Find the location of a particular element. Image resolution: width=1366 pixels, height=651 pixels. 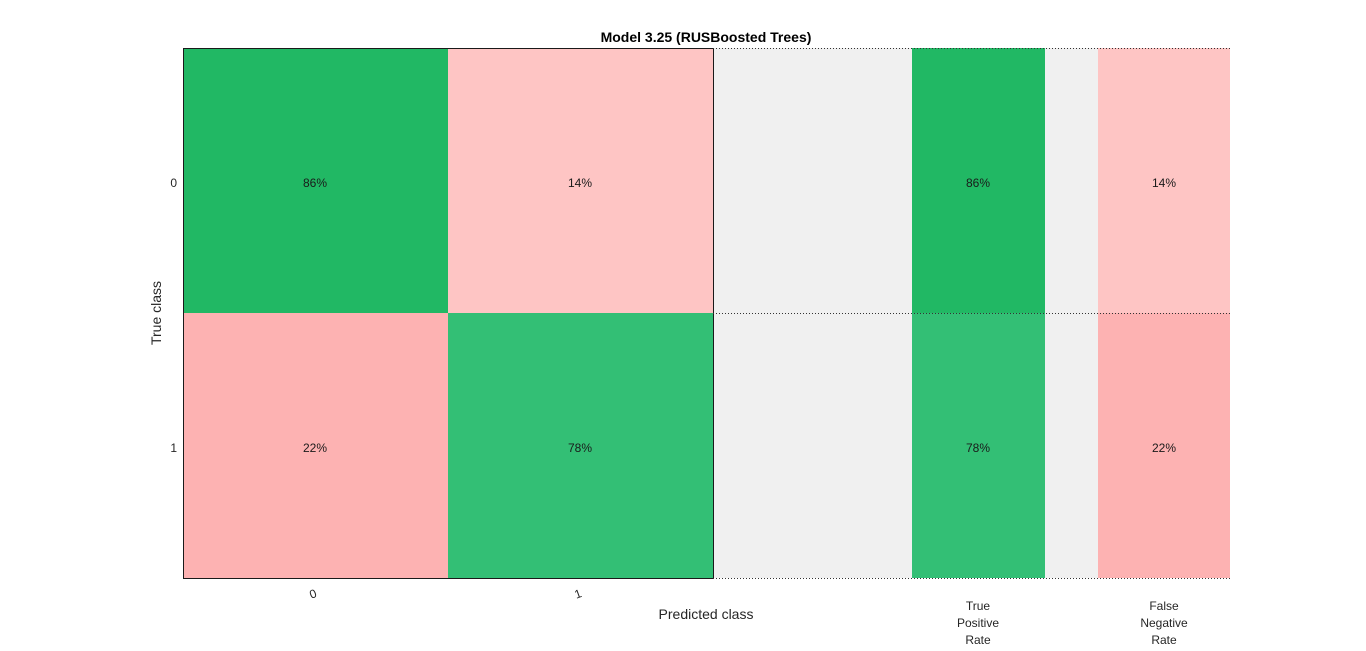

fnr-column-label-line: False is located at coordinates (1164, 606).